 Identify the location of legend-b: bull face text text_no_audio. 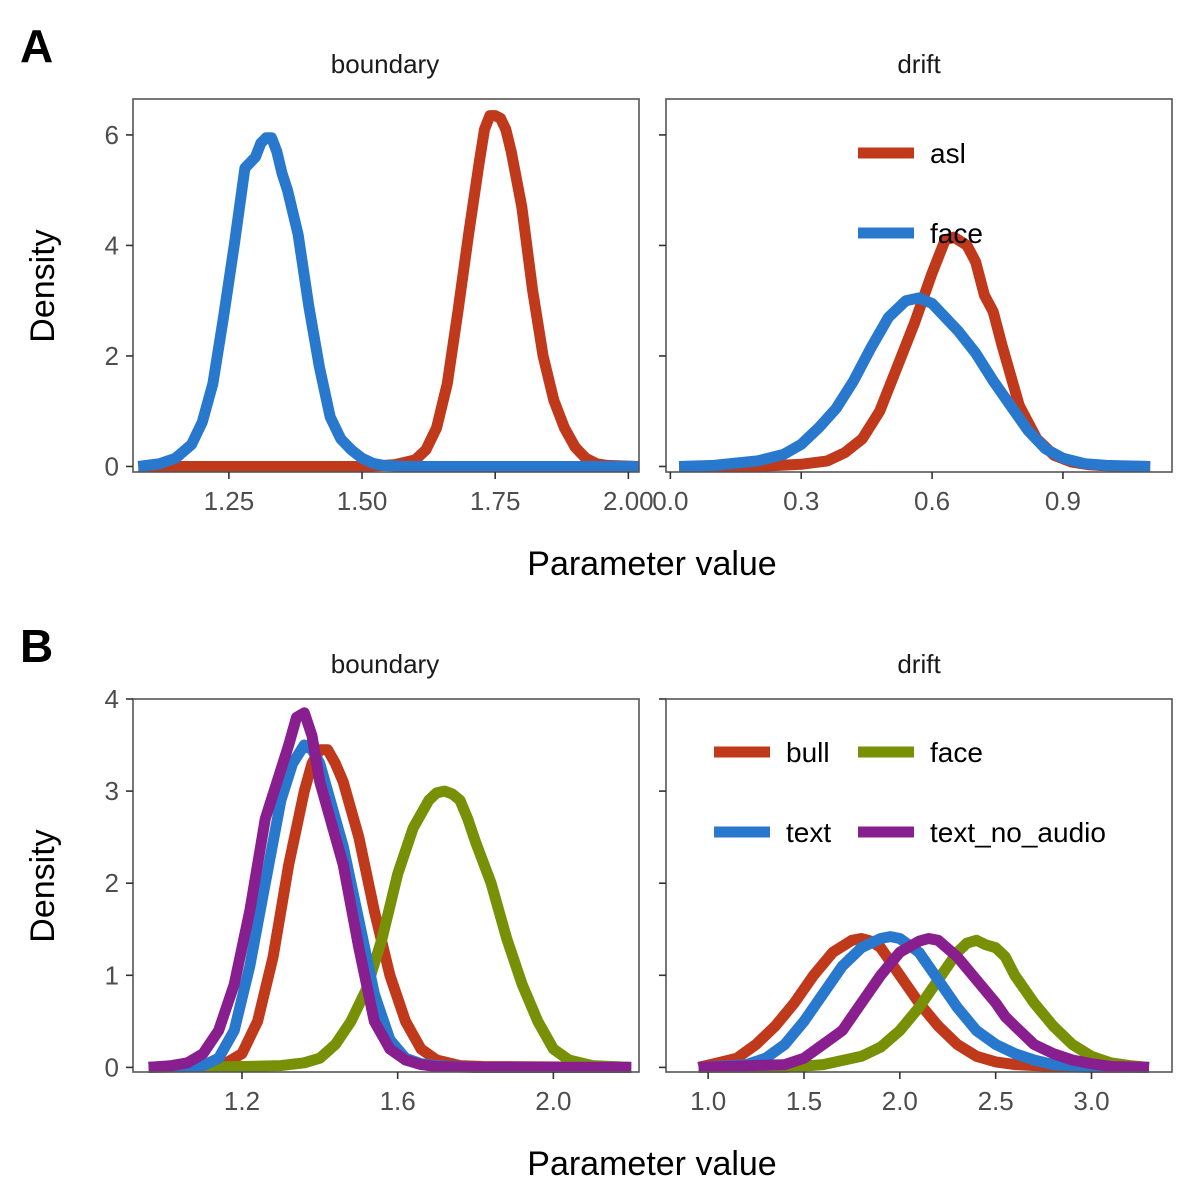
(910, 792).